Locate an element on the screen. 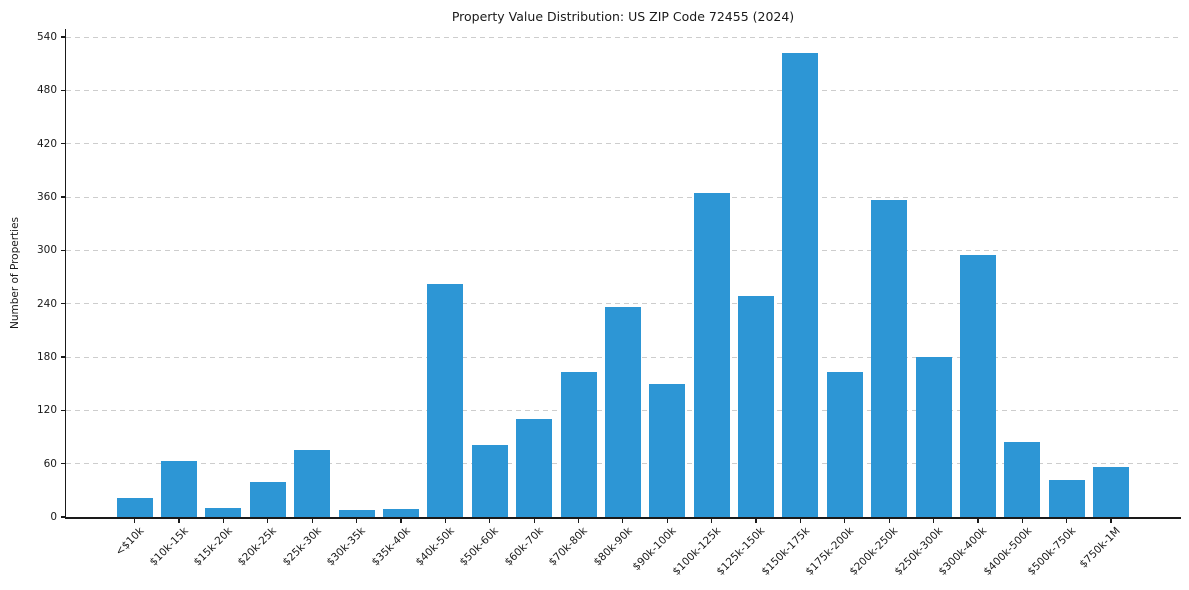 The height and width of the screenshot is (590, 1189). xtick-mark-$15k-20k is located at coordinates (223, 520).